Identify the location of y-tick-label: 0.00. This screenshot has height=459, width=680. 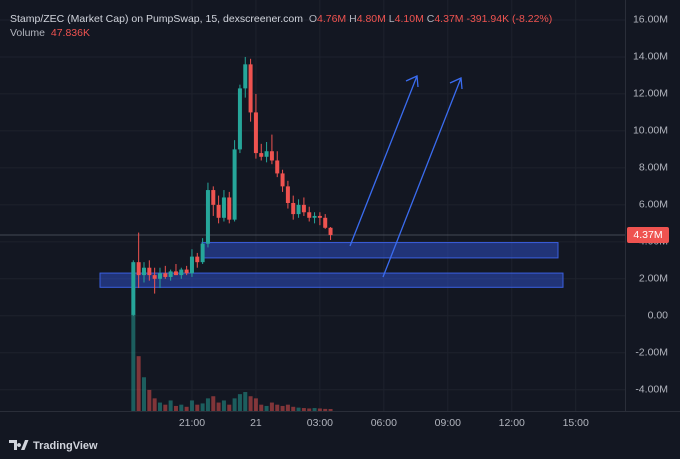
(658, 316).